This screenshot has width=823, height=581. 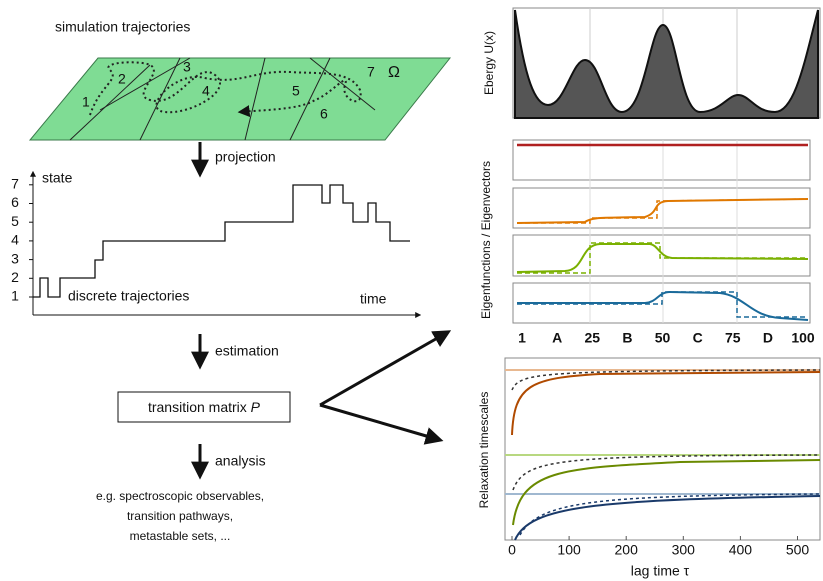 I want to click on matrix-box, so click(x=204, y=407).